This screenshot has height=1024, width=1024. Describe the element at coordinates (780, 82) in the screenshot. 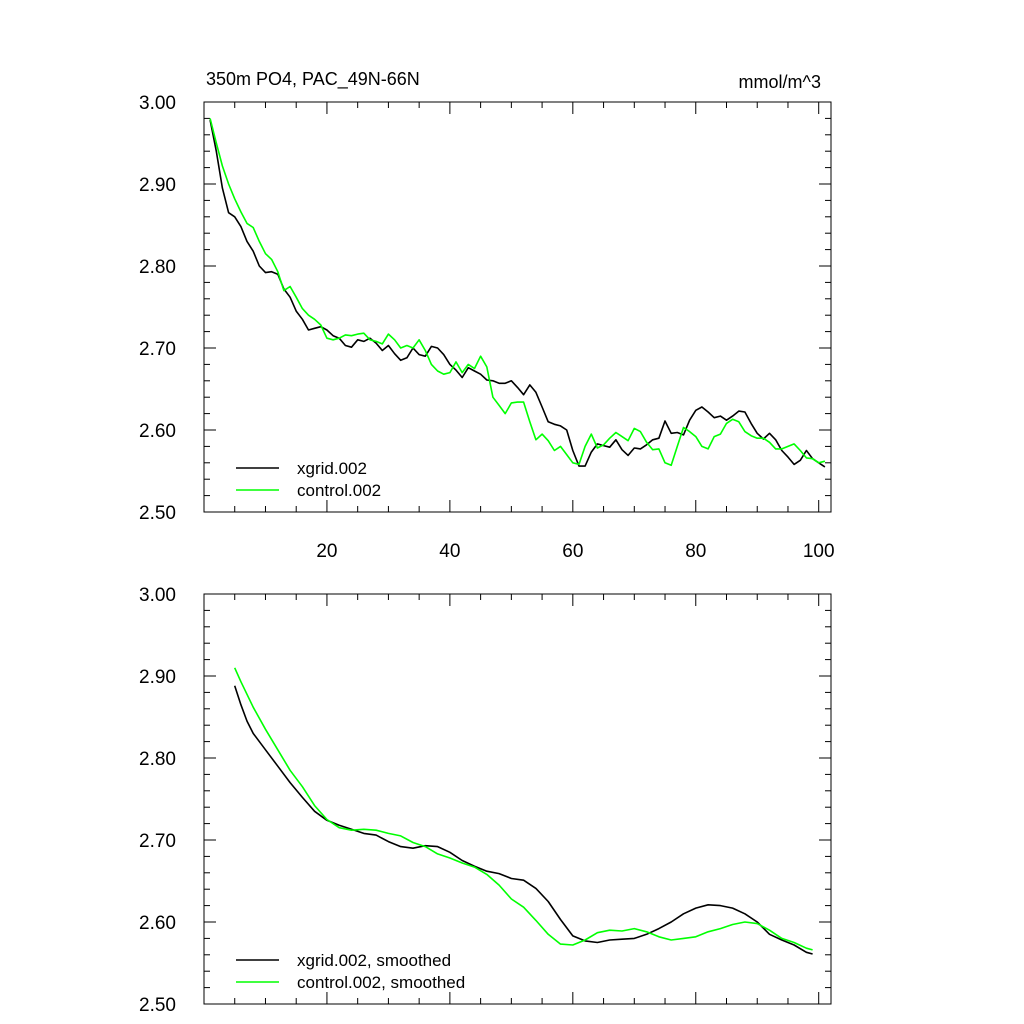

I see `top-plot-units-label: mmol/m^3` at that location.